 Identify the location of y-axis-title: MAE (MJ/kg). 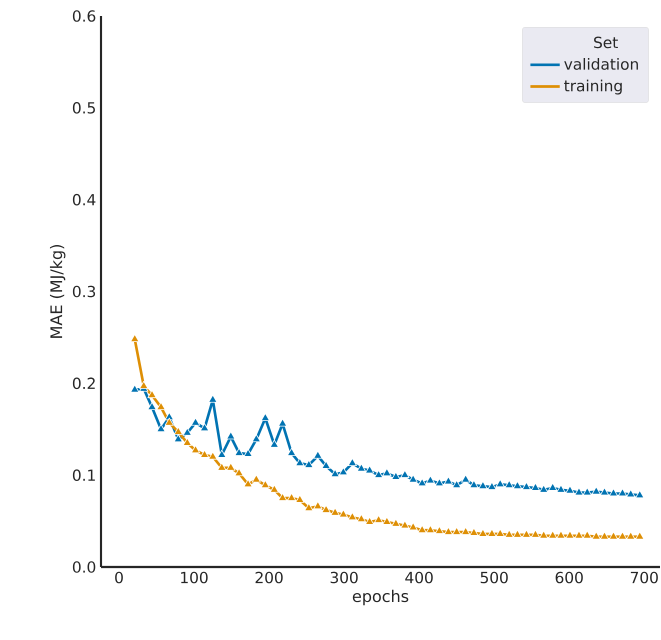
(58, 291).